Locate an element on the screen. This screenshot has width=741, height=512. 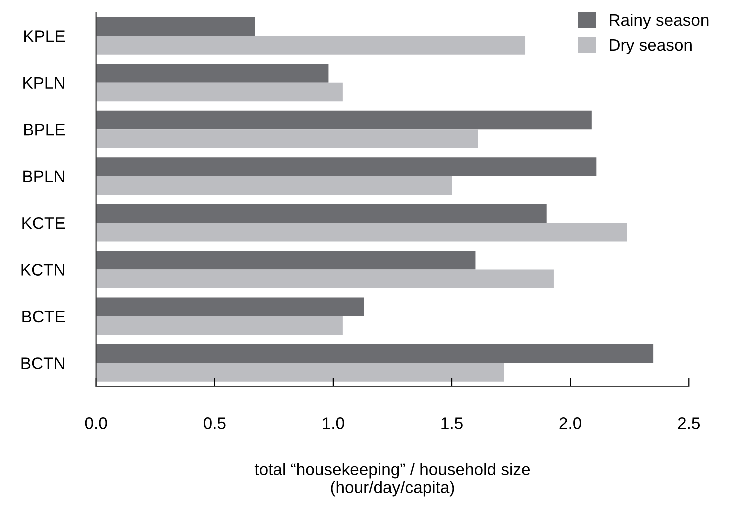
legend-label: Rainy season is located at coordinates (659, 22).